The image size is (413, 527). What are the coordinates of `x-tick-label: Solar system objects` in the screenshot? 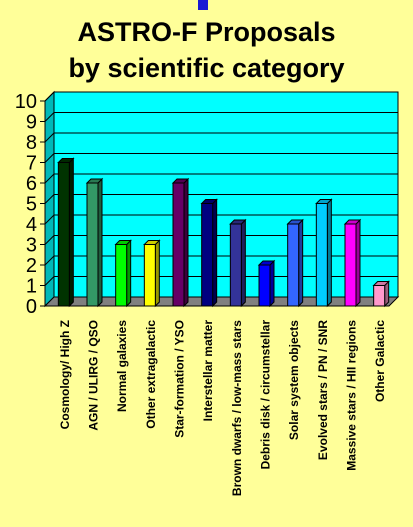 It's located at (294, 380).